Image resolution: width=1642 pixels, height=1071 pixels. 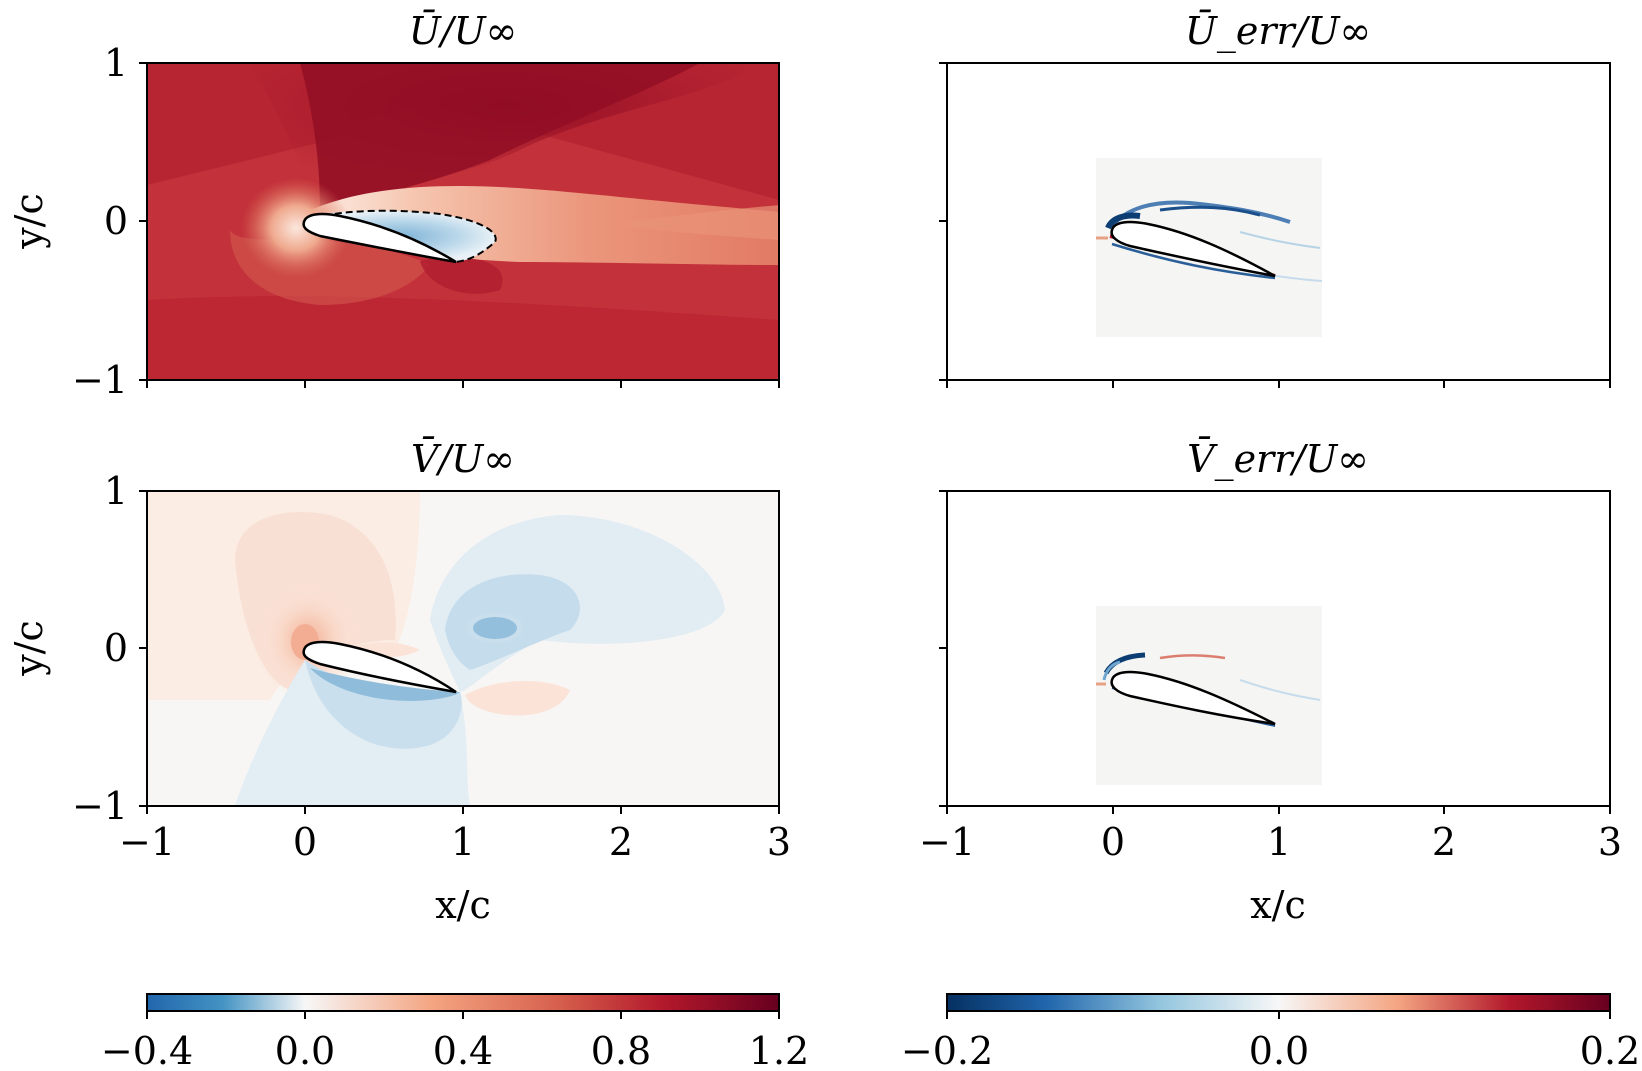 I want to click on xtick-v-1: 1, so click(x=463, y=842).